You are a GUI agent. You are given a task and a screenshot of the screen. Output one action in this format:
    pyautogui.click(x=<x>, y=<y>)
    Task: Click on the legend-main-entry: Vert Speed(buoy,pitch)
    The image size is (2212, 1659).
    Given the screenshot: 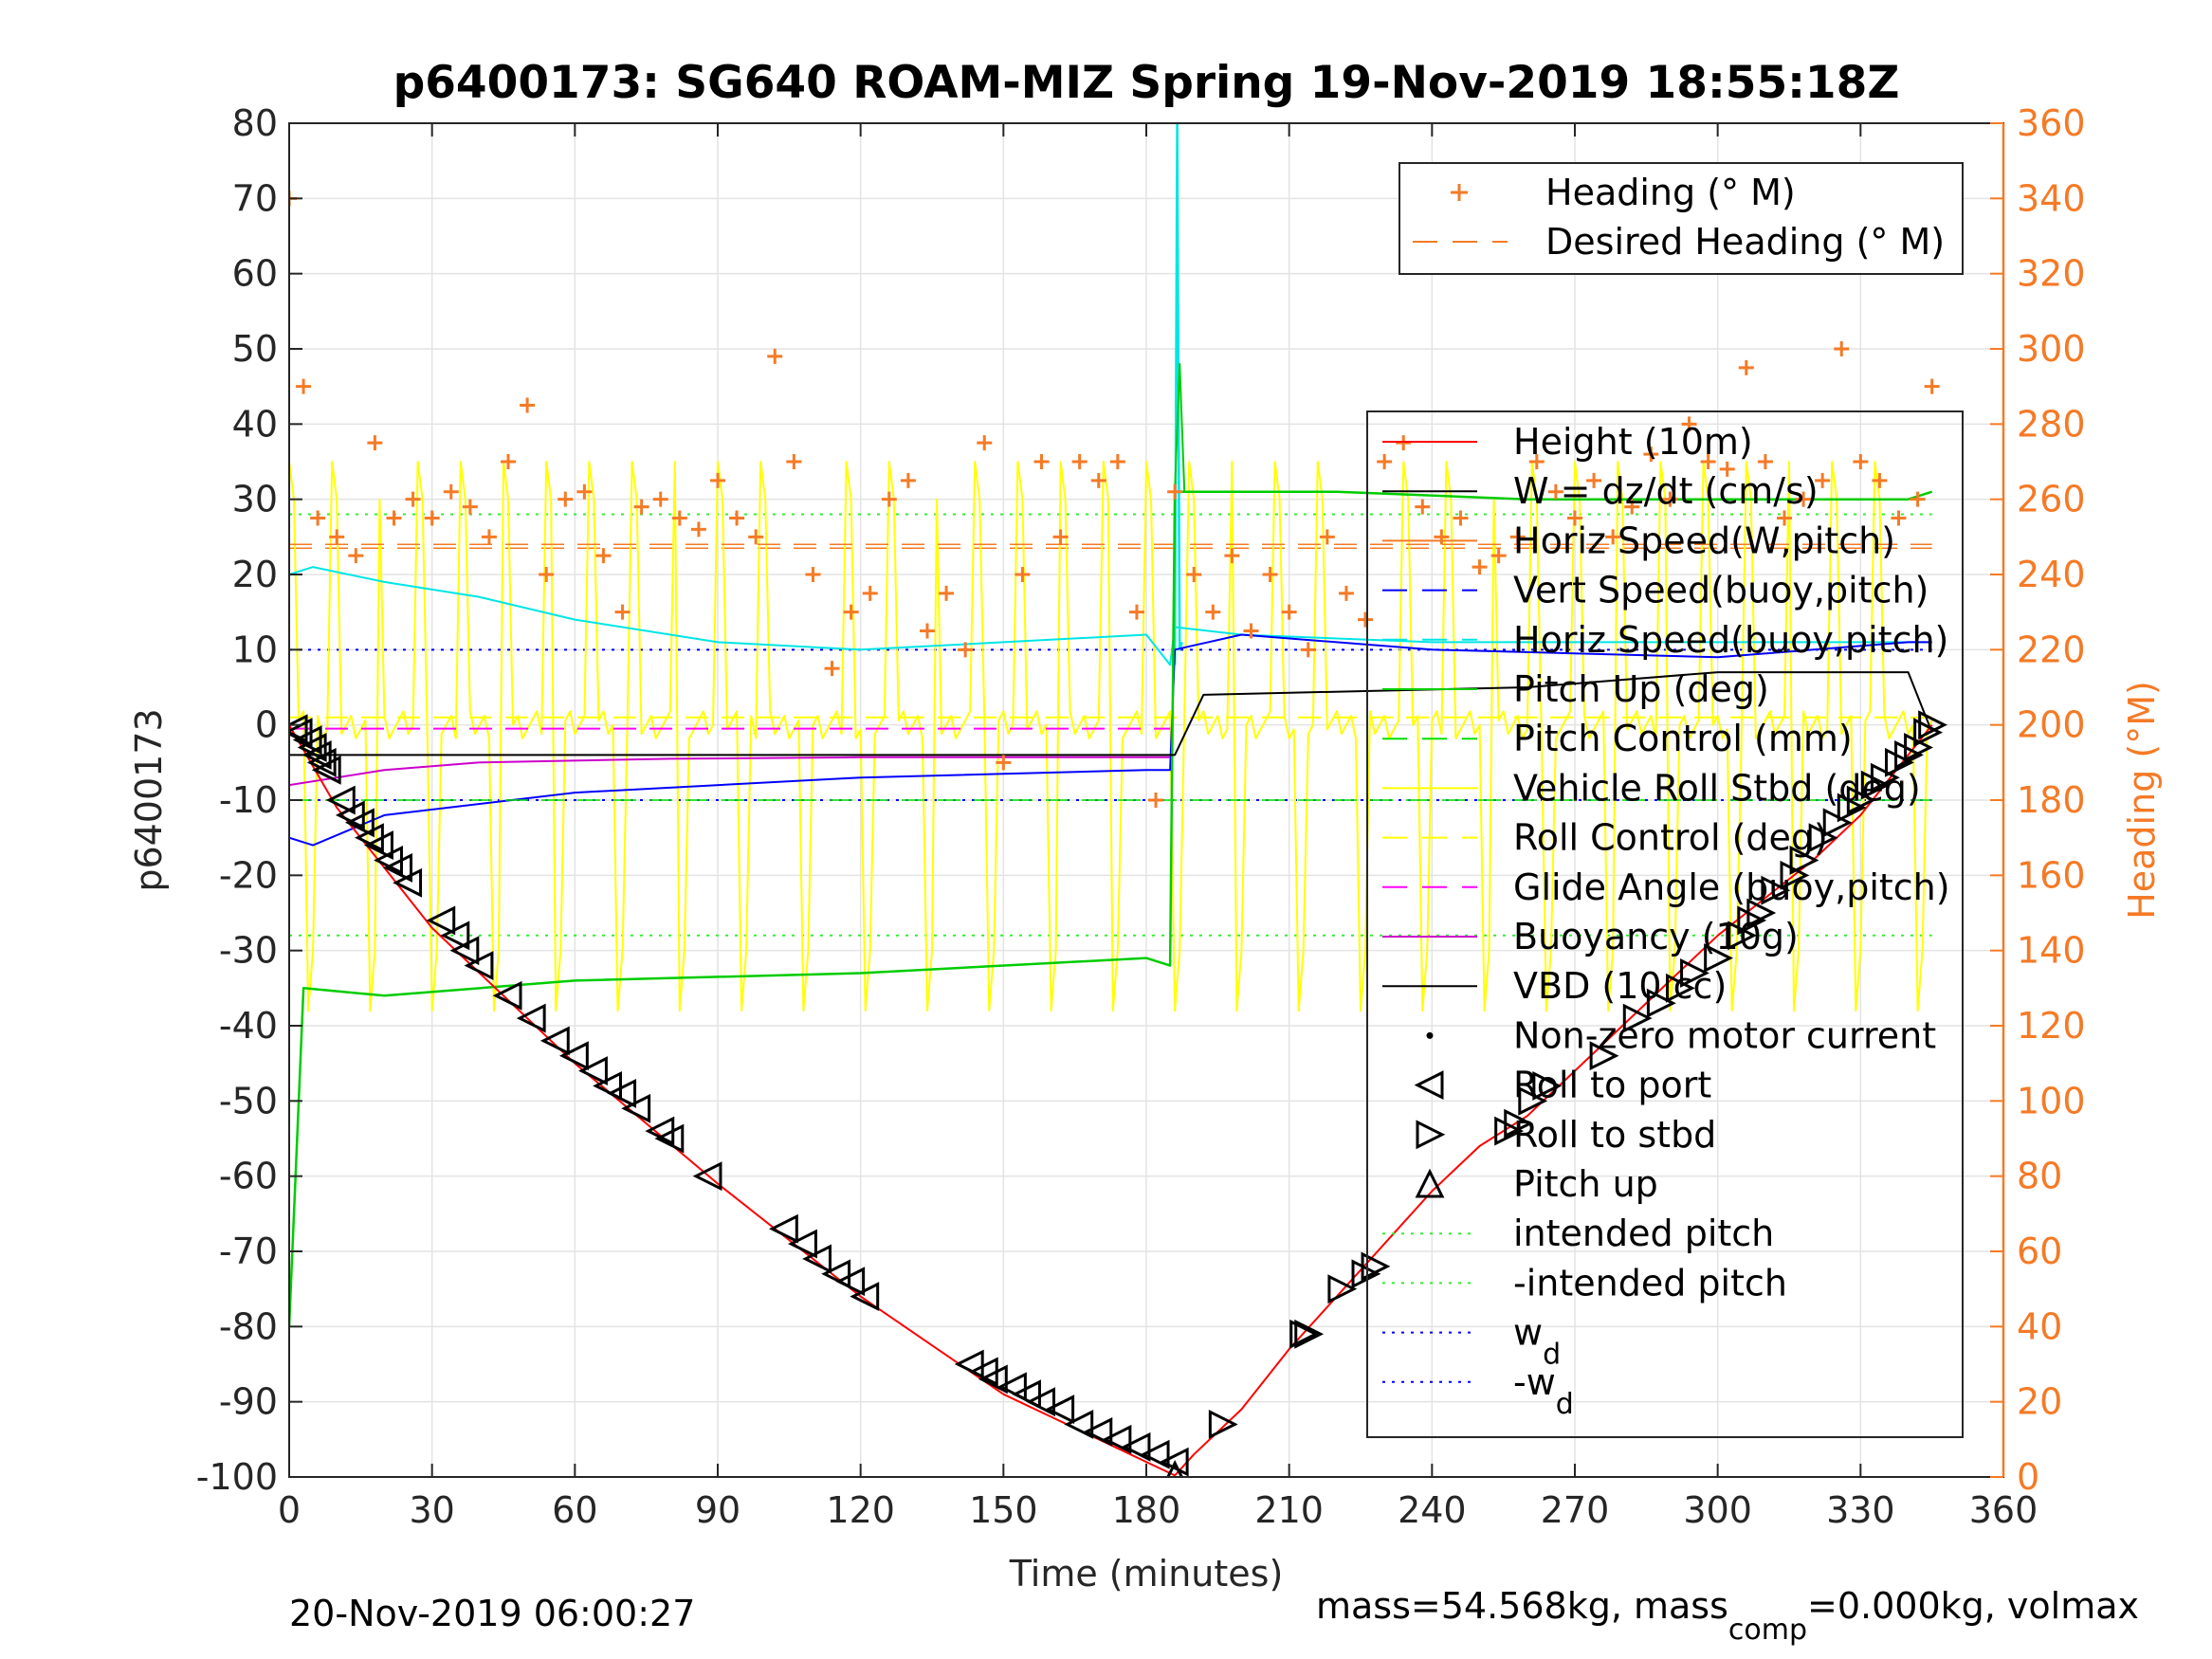 What is the action you would take?
    pyautogui.click(x=1655, y=590)
    